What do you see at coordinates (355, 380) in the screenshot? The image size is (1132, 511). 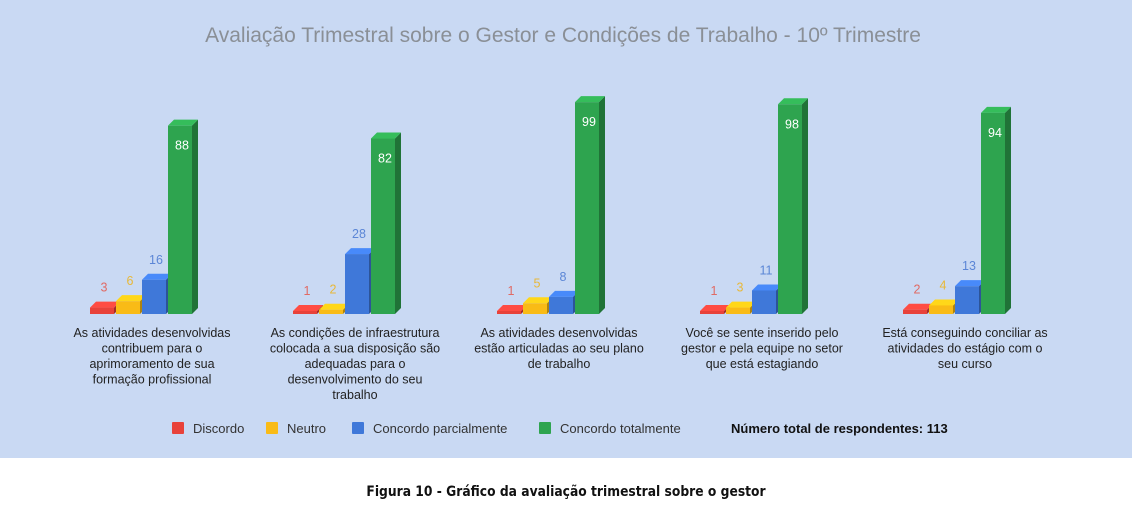 I see `category-label: desenvolvimento do seu` at bounding box center [355, 380].